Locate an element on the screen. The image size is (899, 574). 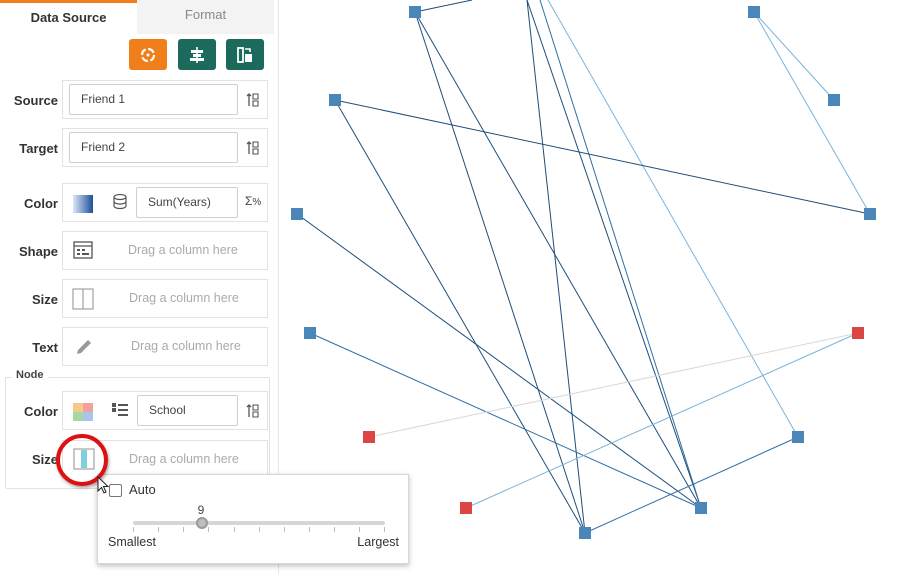
auto-checkbox is located at coordinates (115, 490).